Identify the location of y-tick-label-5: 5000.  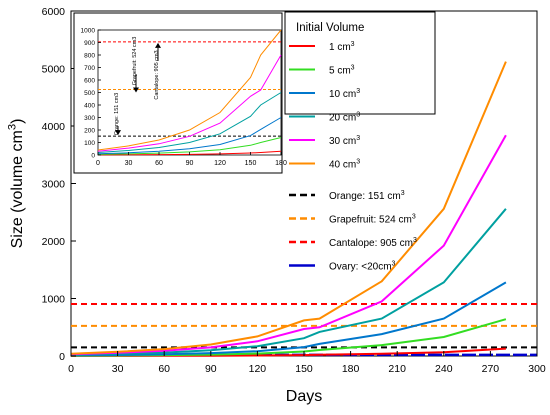
(54, 70).